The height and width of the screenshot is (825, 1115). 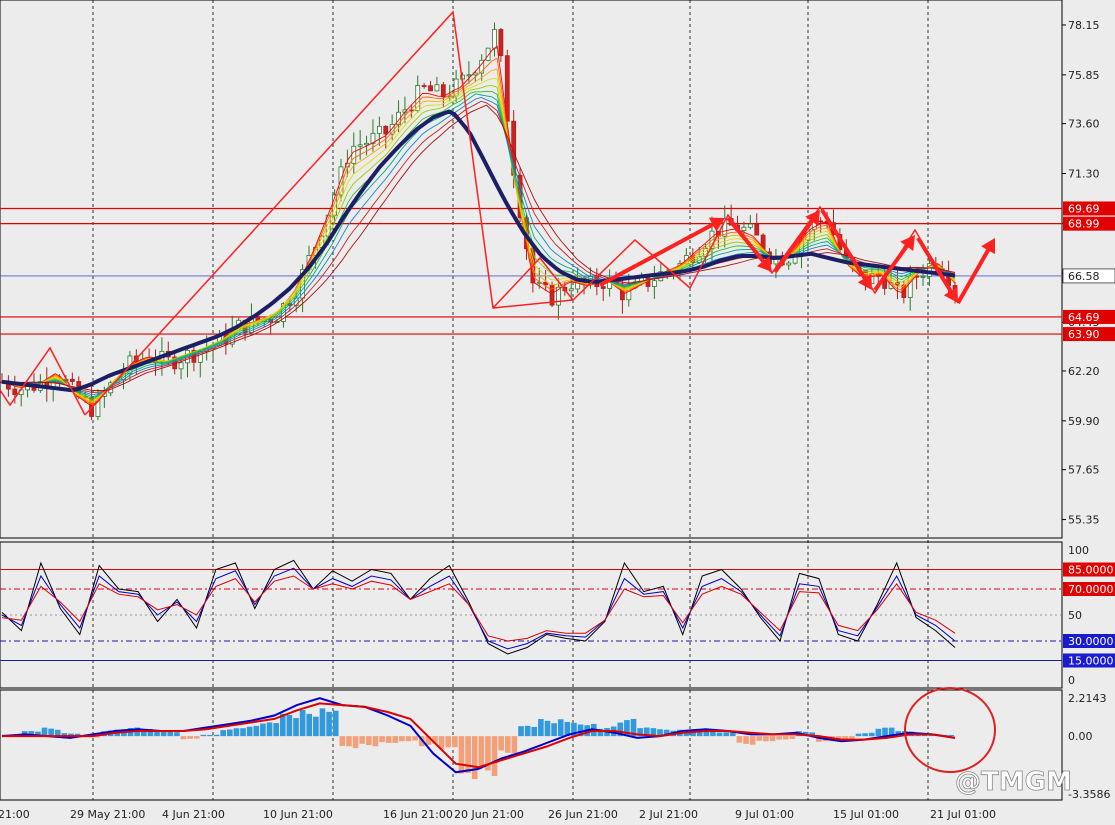 I want to click on stoch-level-label: 70.0000, so click(x=1091, y=589).